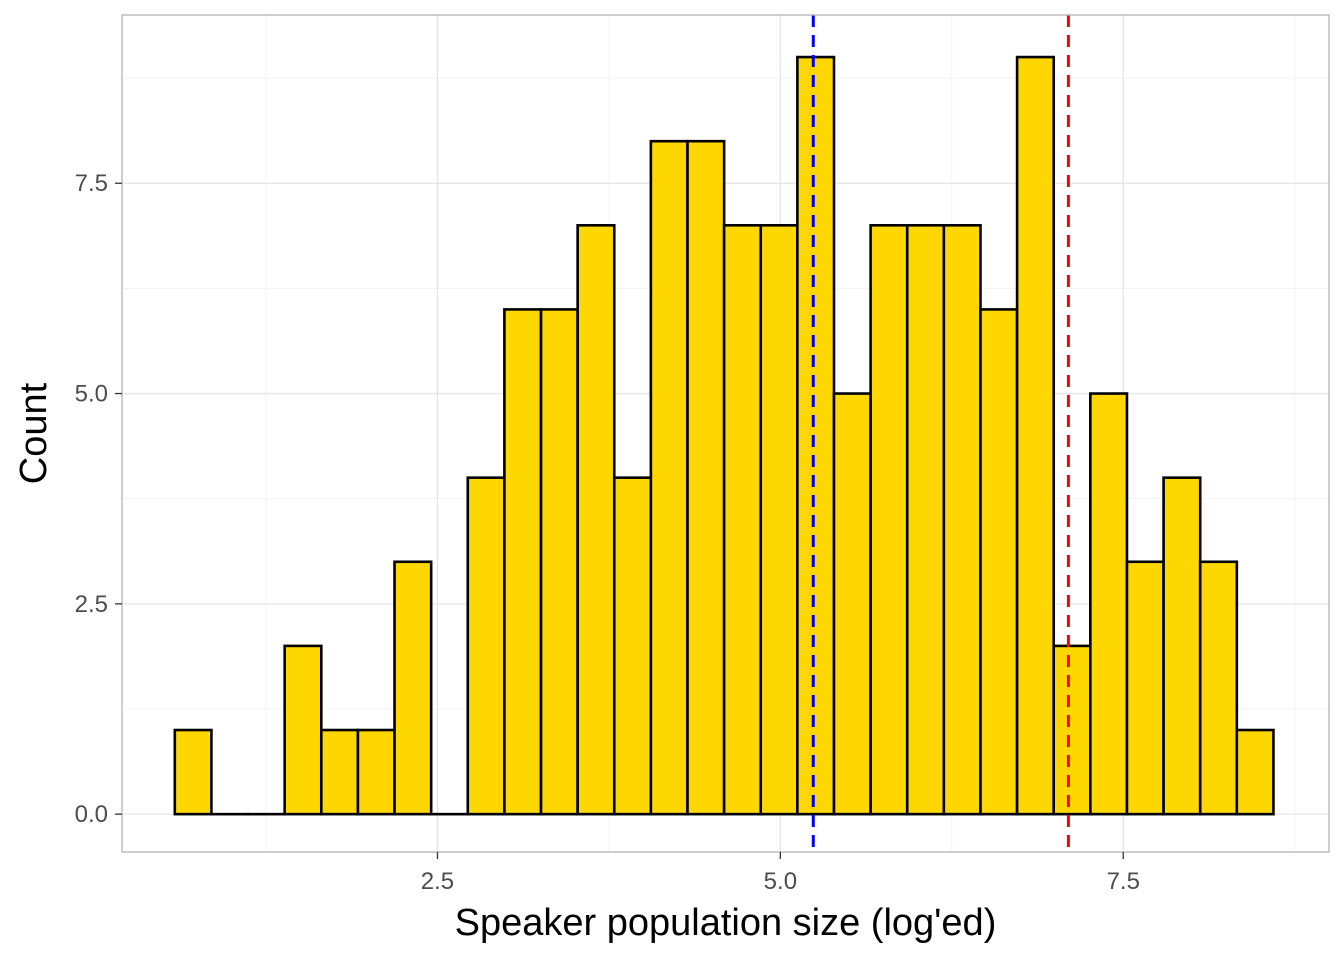 Image resolution: width=1344 pixels, height=960 pixels. Describe the element at coordinates (91, 394) in the screenshot. I see `y-tick-label: 5.0` at that location.